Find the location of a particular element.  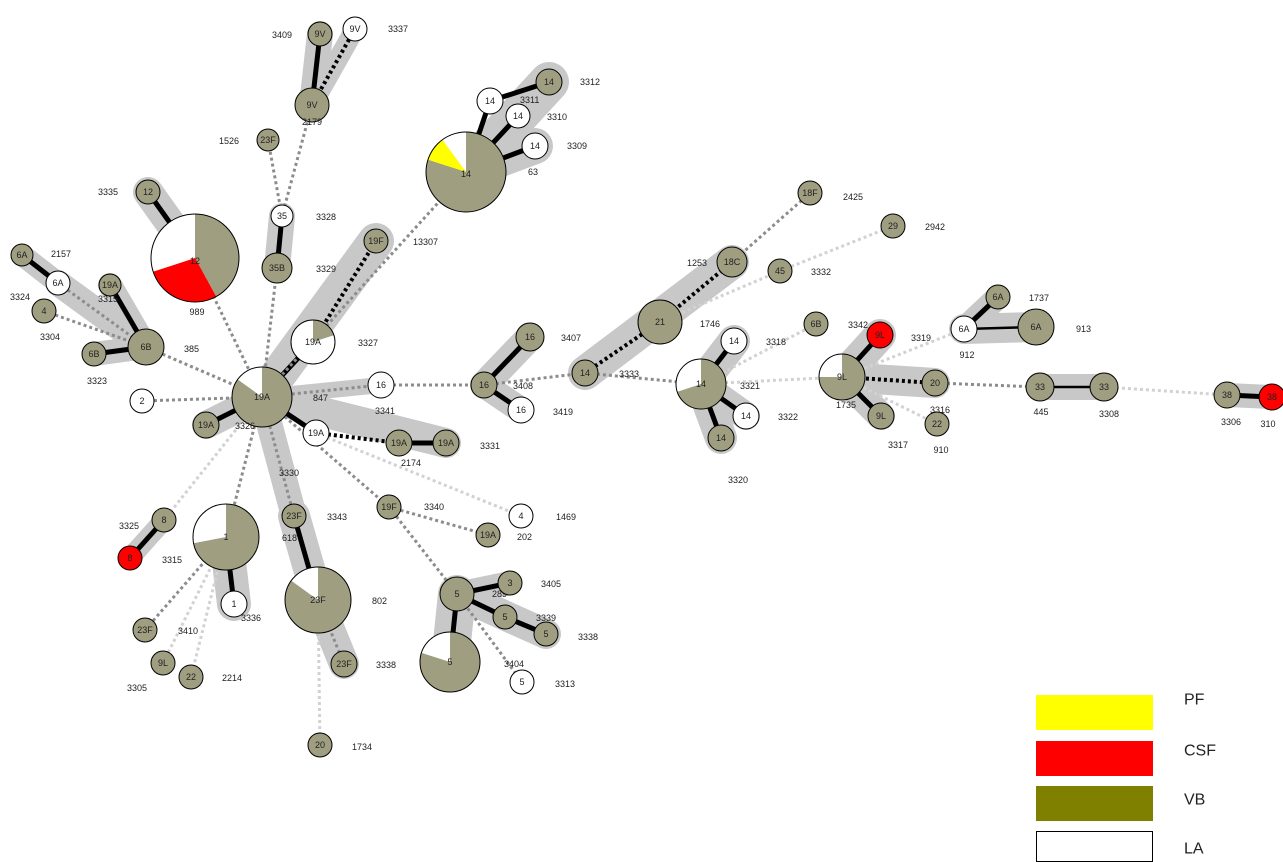

isolate-id-label: 2179 is located at coordinates (312, 122).